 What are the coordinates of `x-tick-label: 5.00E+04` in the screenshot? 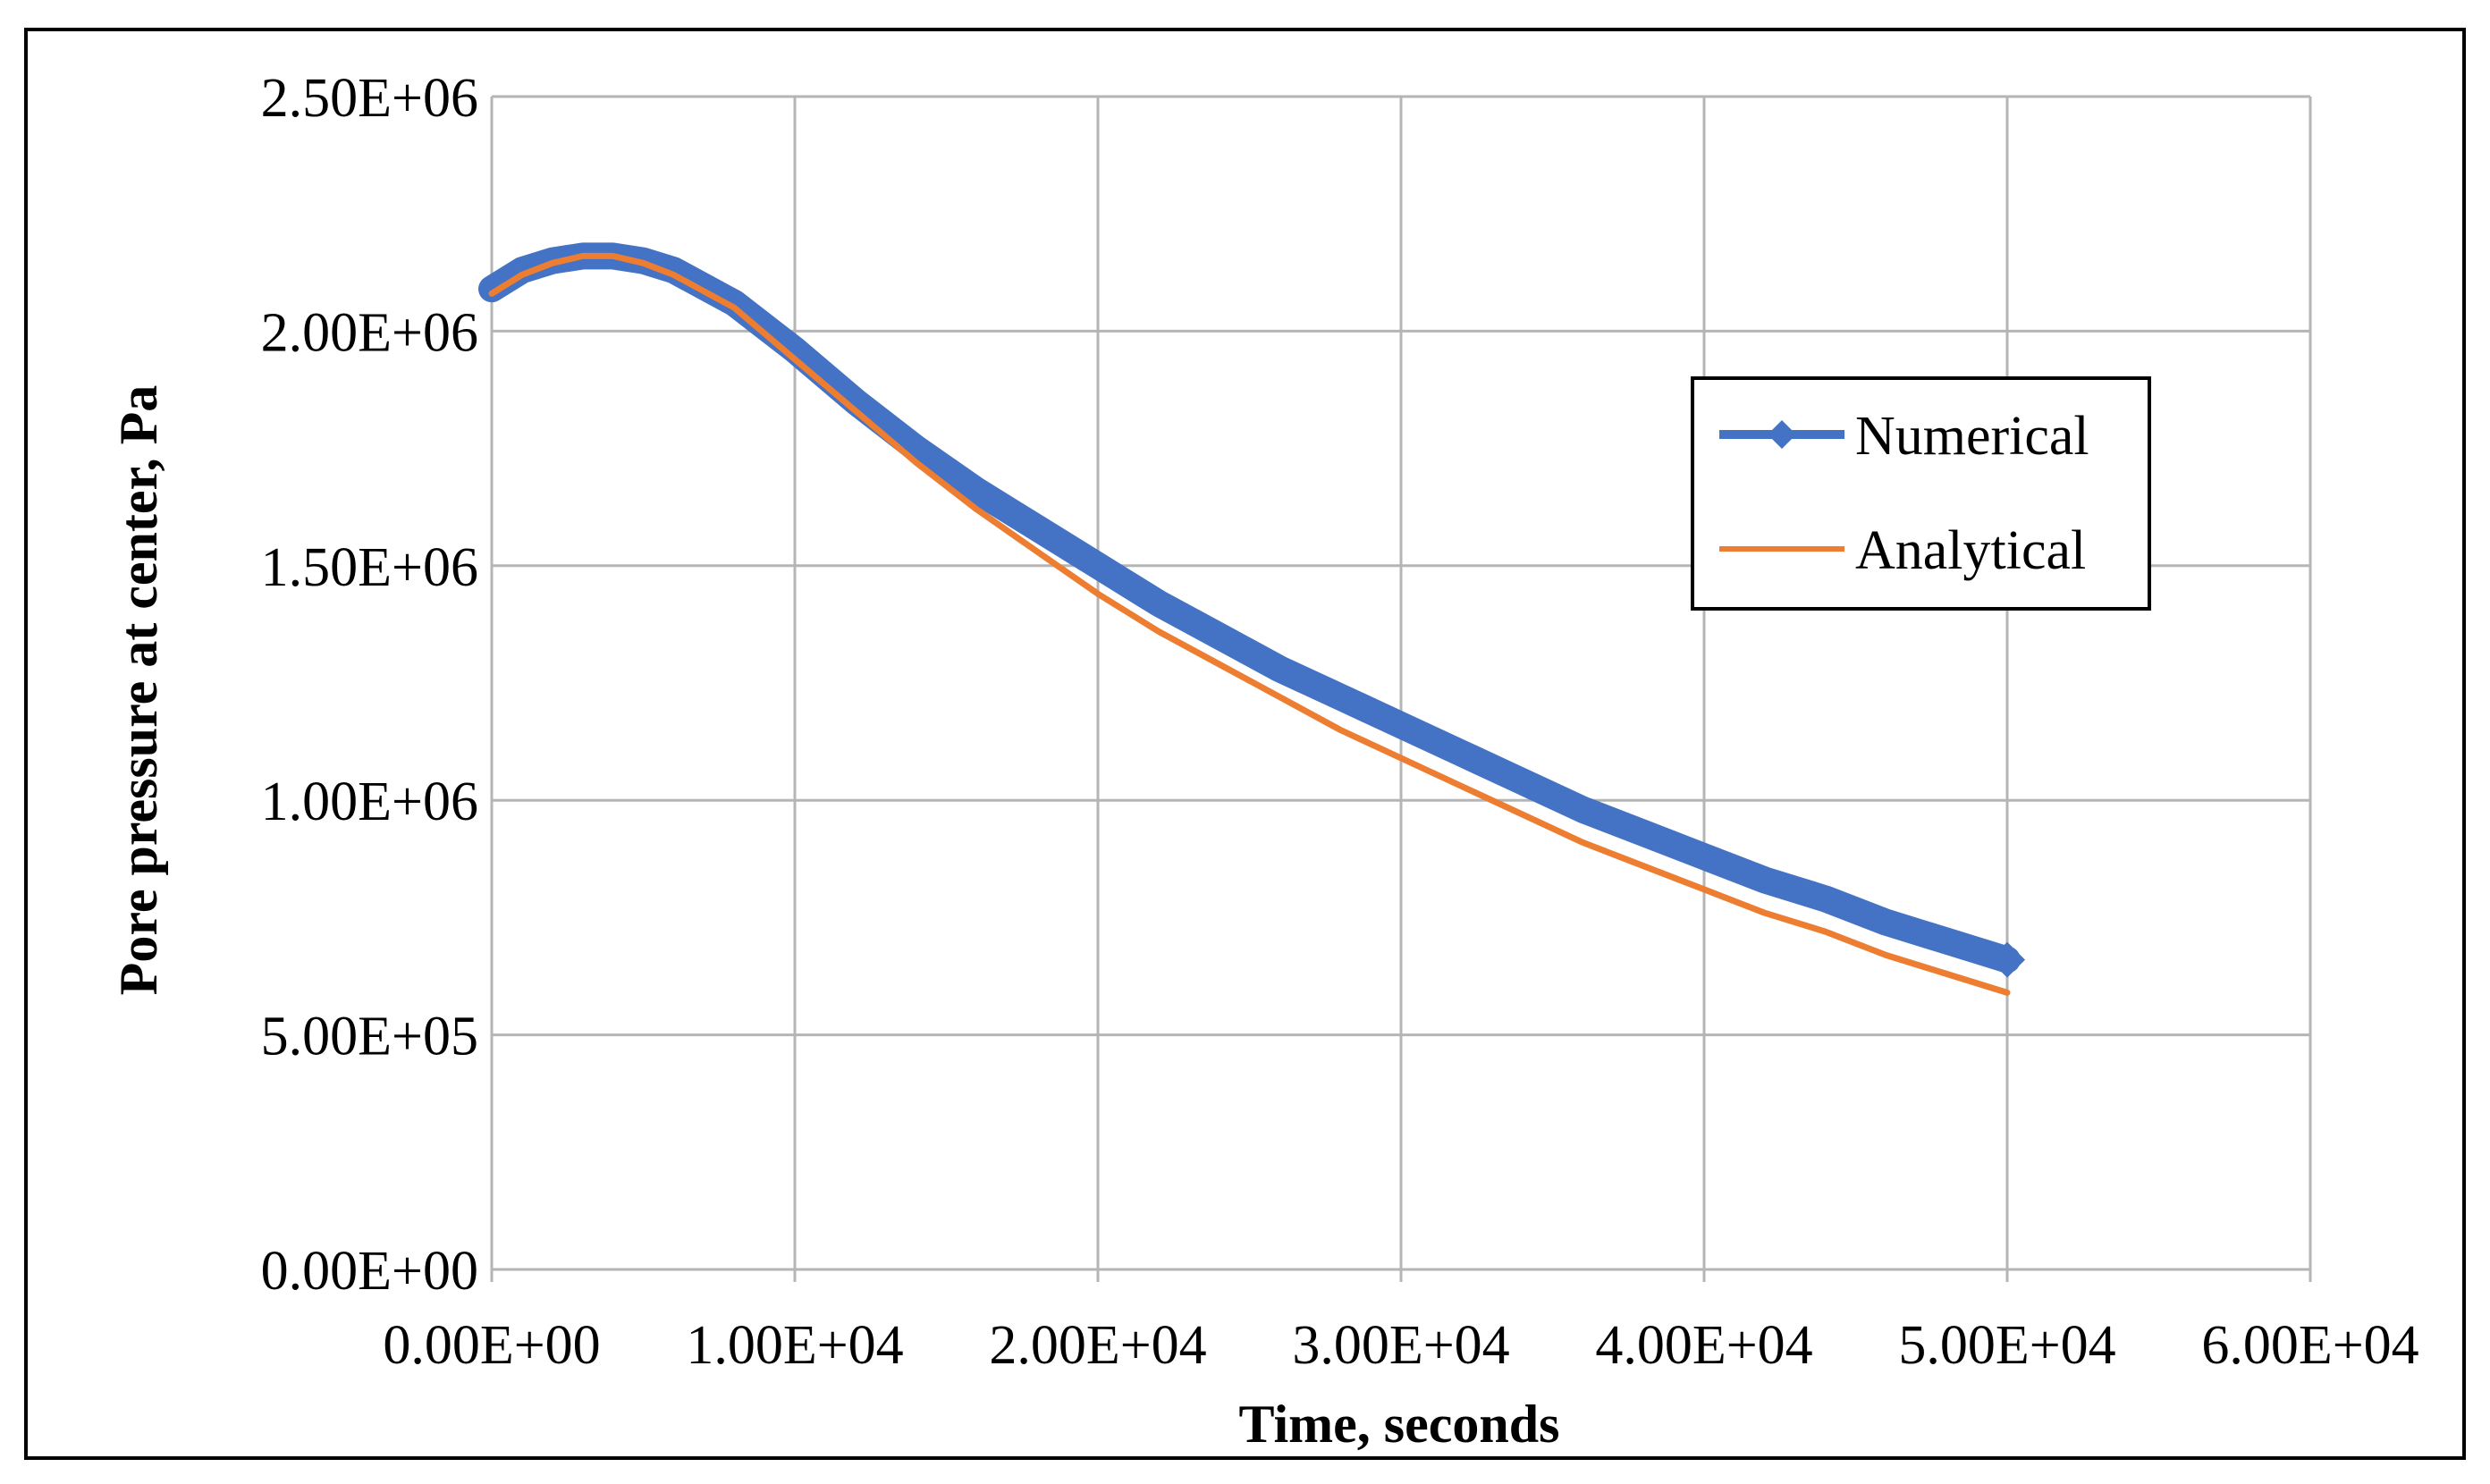 It's located at (2006, 1345).